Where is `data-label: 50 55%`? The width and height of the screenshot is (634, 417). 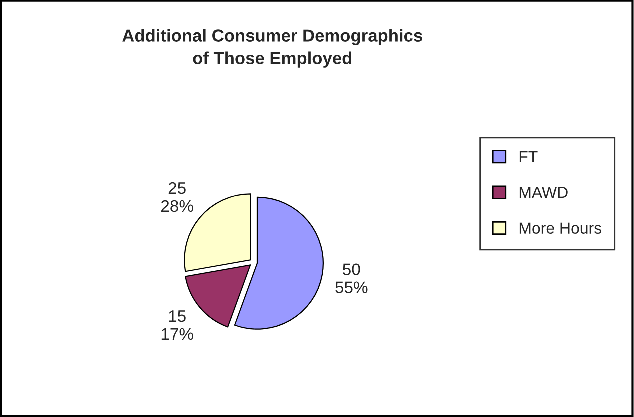 data-label: 50 55% is located at coordinates (352, 279).